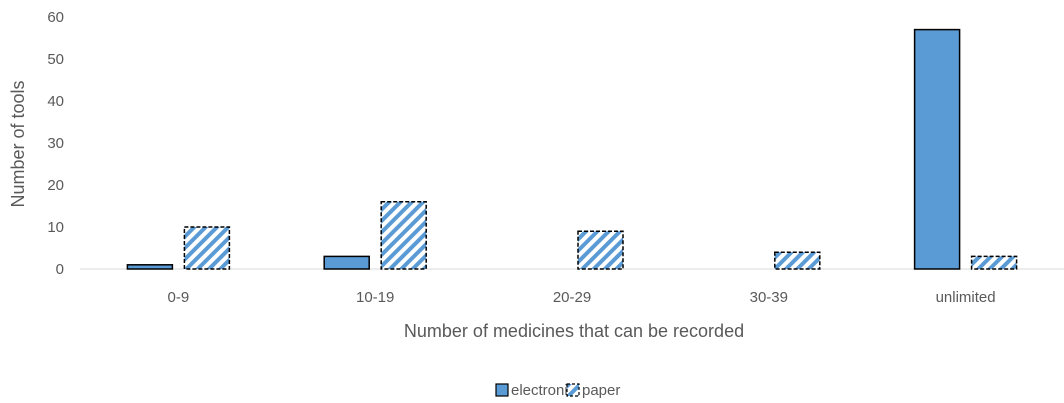 The height and width of the screenshot is (403, 1064). What do you see at coordinates (60, 269) in the screenshot?
I see `y-tick-label: 0` at bounding box center [60, 269].